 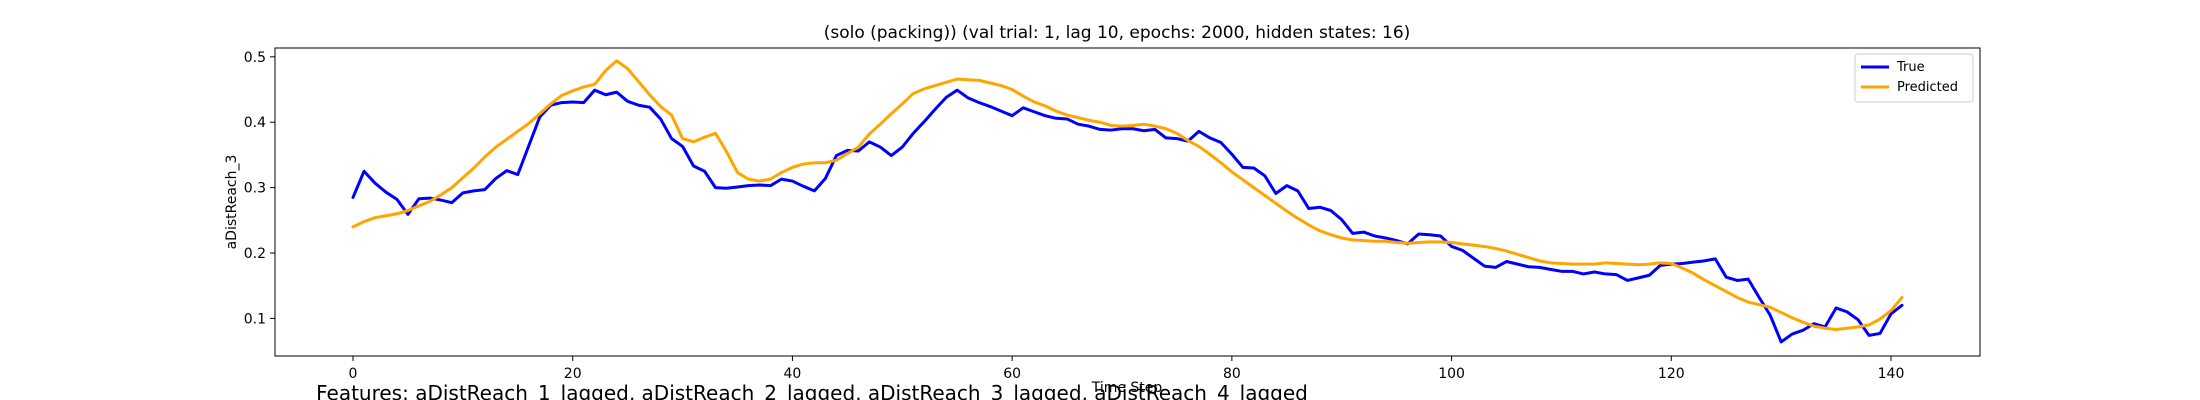 I want to click on x-tick-label: 80, so click(x=1232, y=374).